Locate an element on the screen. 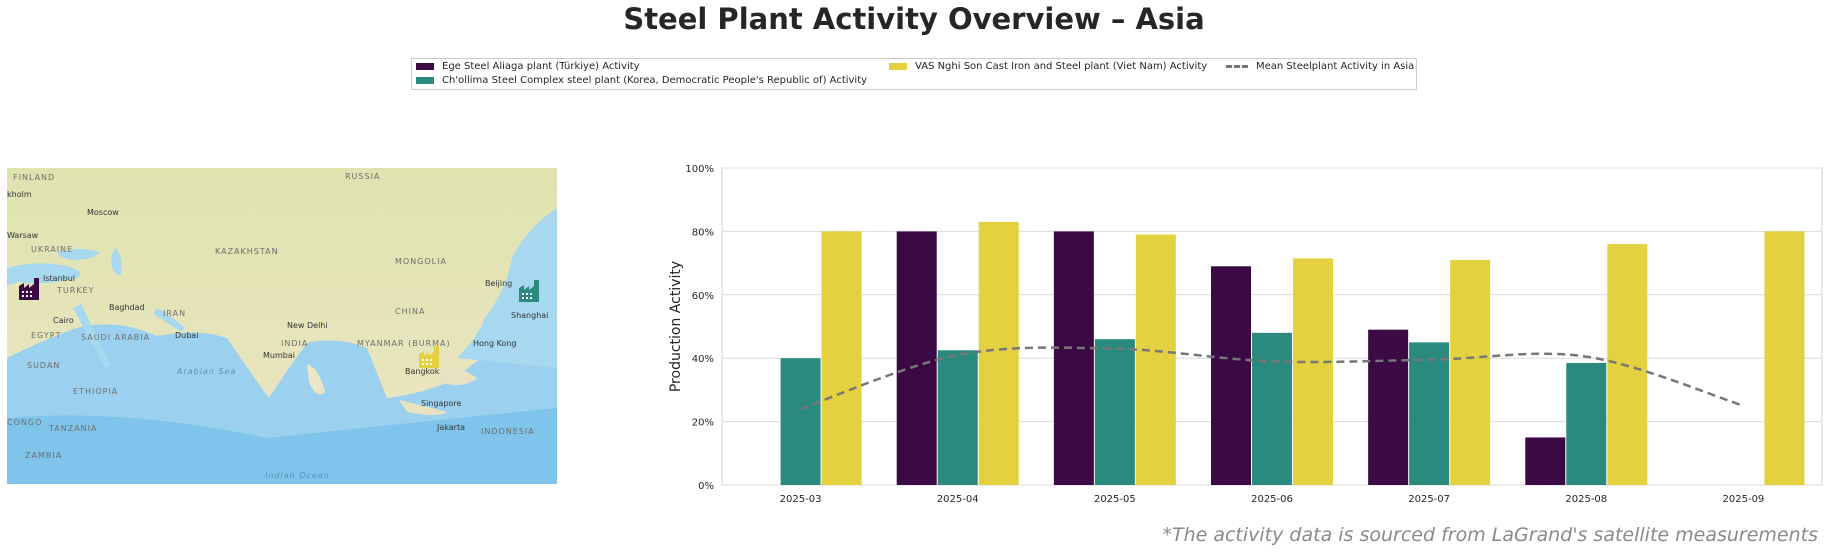 This screenshot has width=1828, height=554. map-place-23: Mumbai is located at coordinates (279, 355).